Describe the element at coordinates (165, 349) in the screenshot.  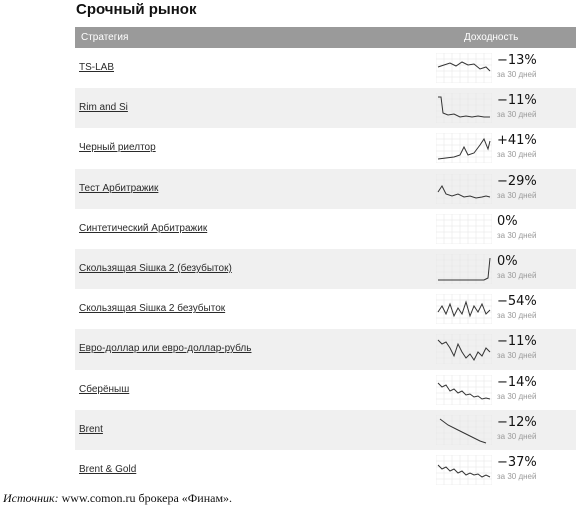
I see `strategy-link: Евро-доллар или евро-доллар-рубль` at that location.